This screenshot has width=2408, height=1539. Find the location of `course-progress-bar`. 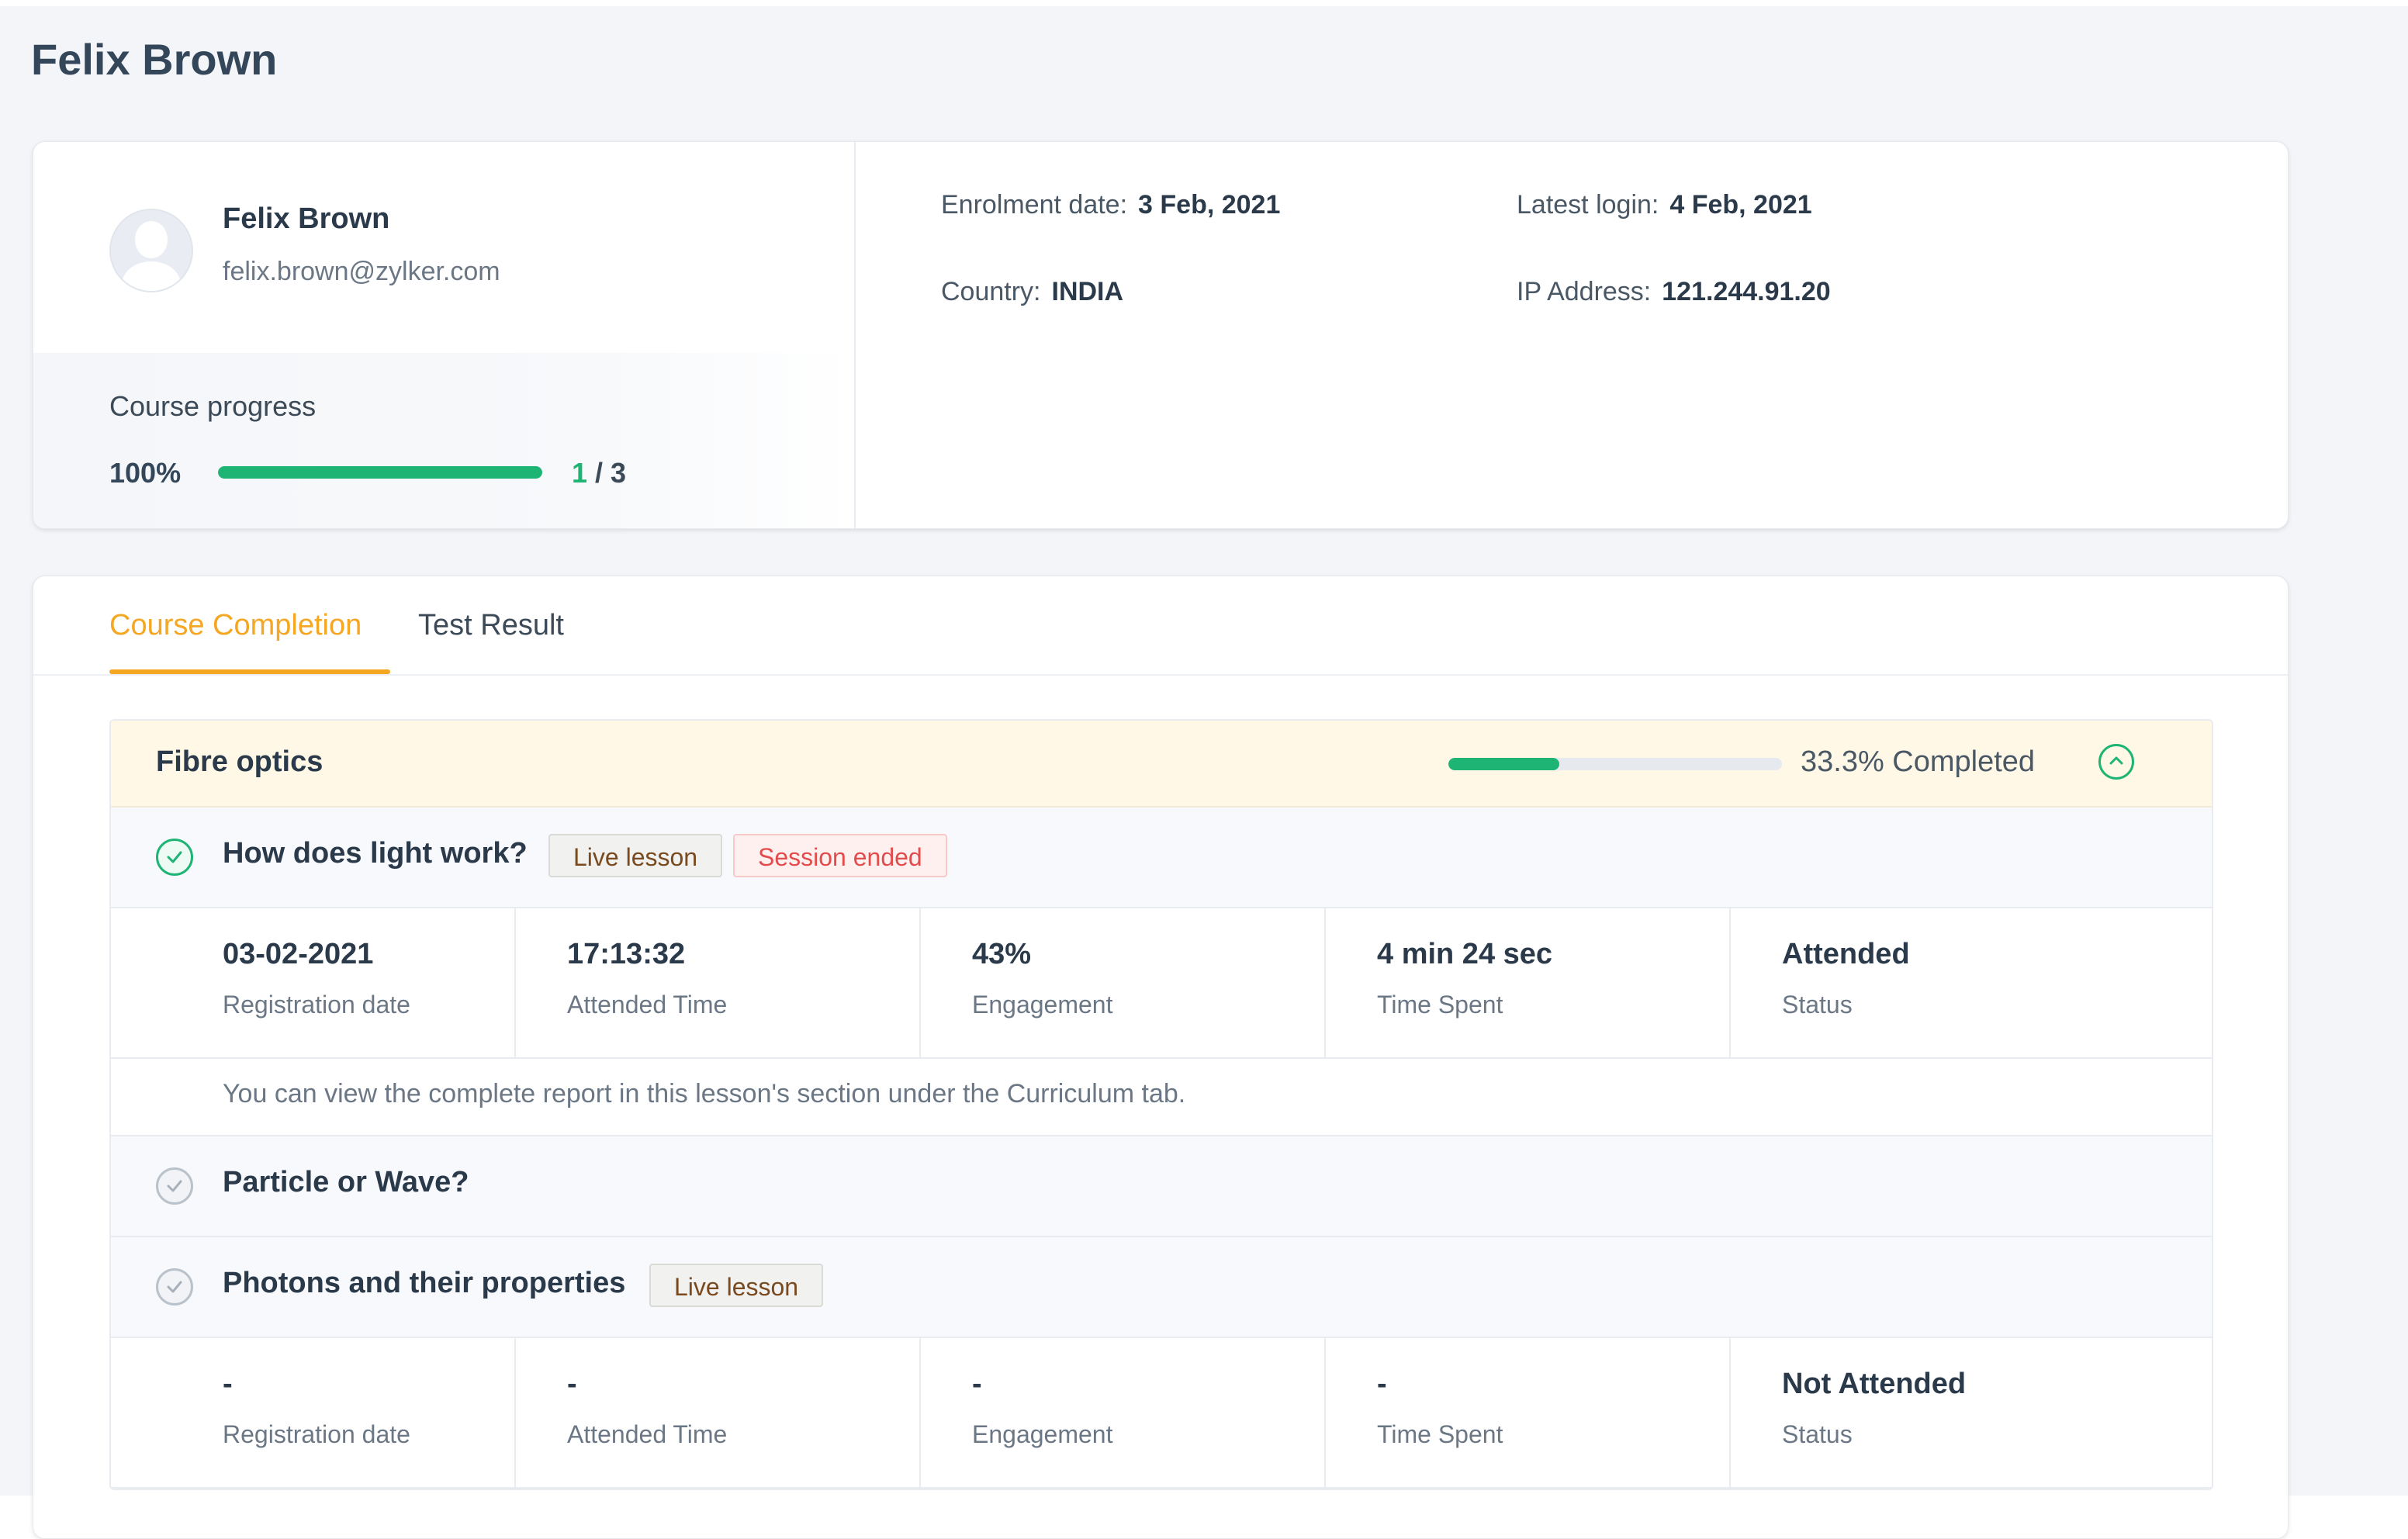

course-progress-bar is located at coordinates (380, 472).